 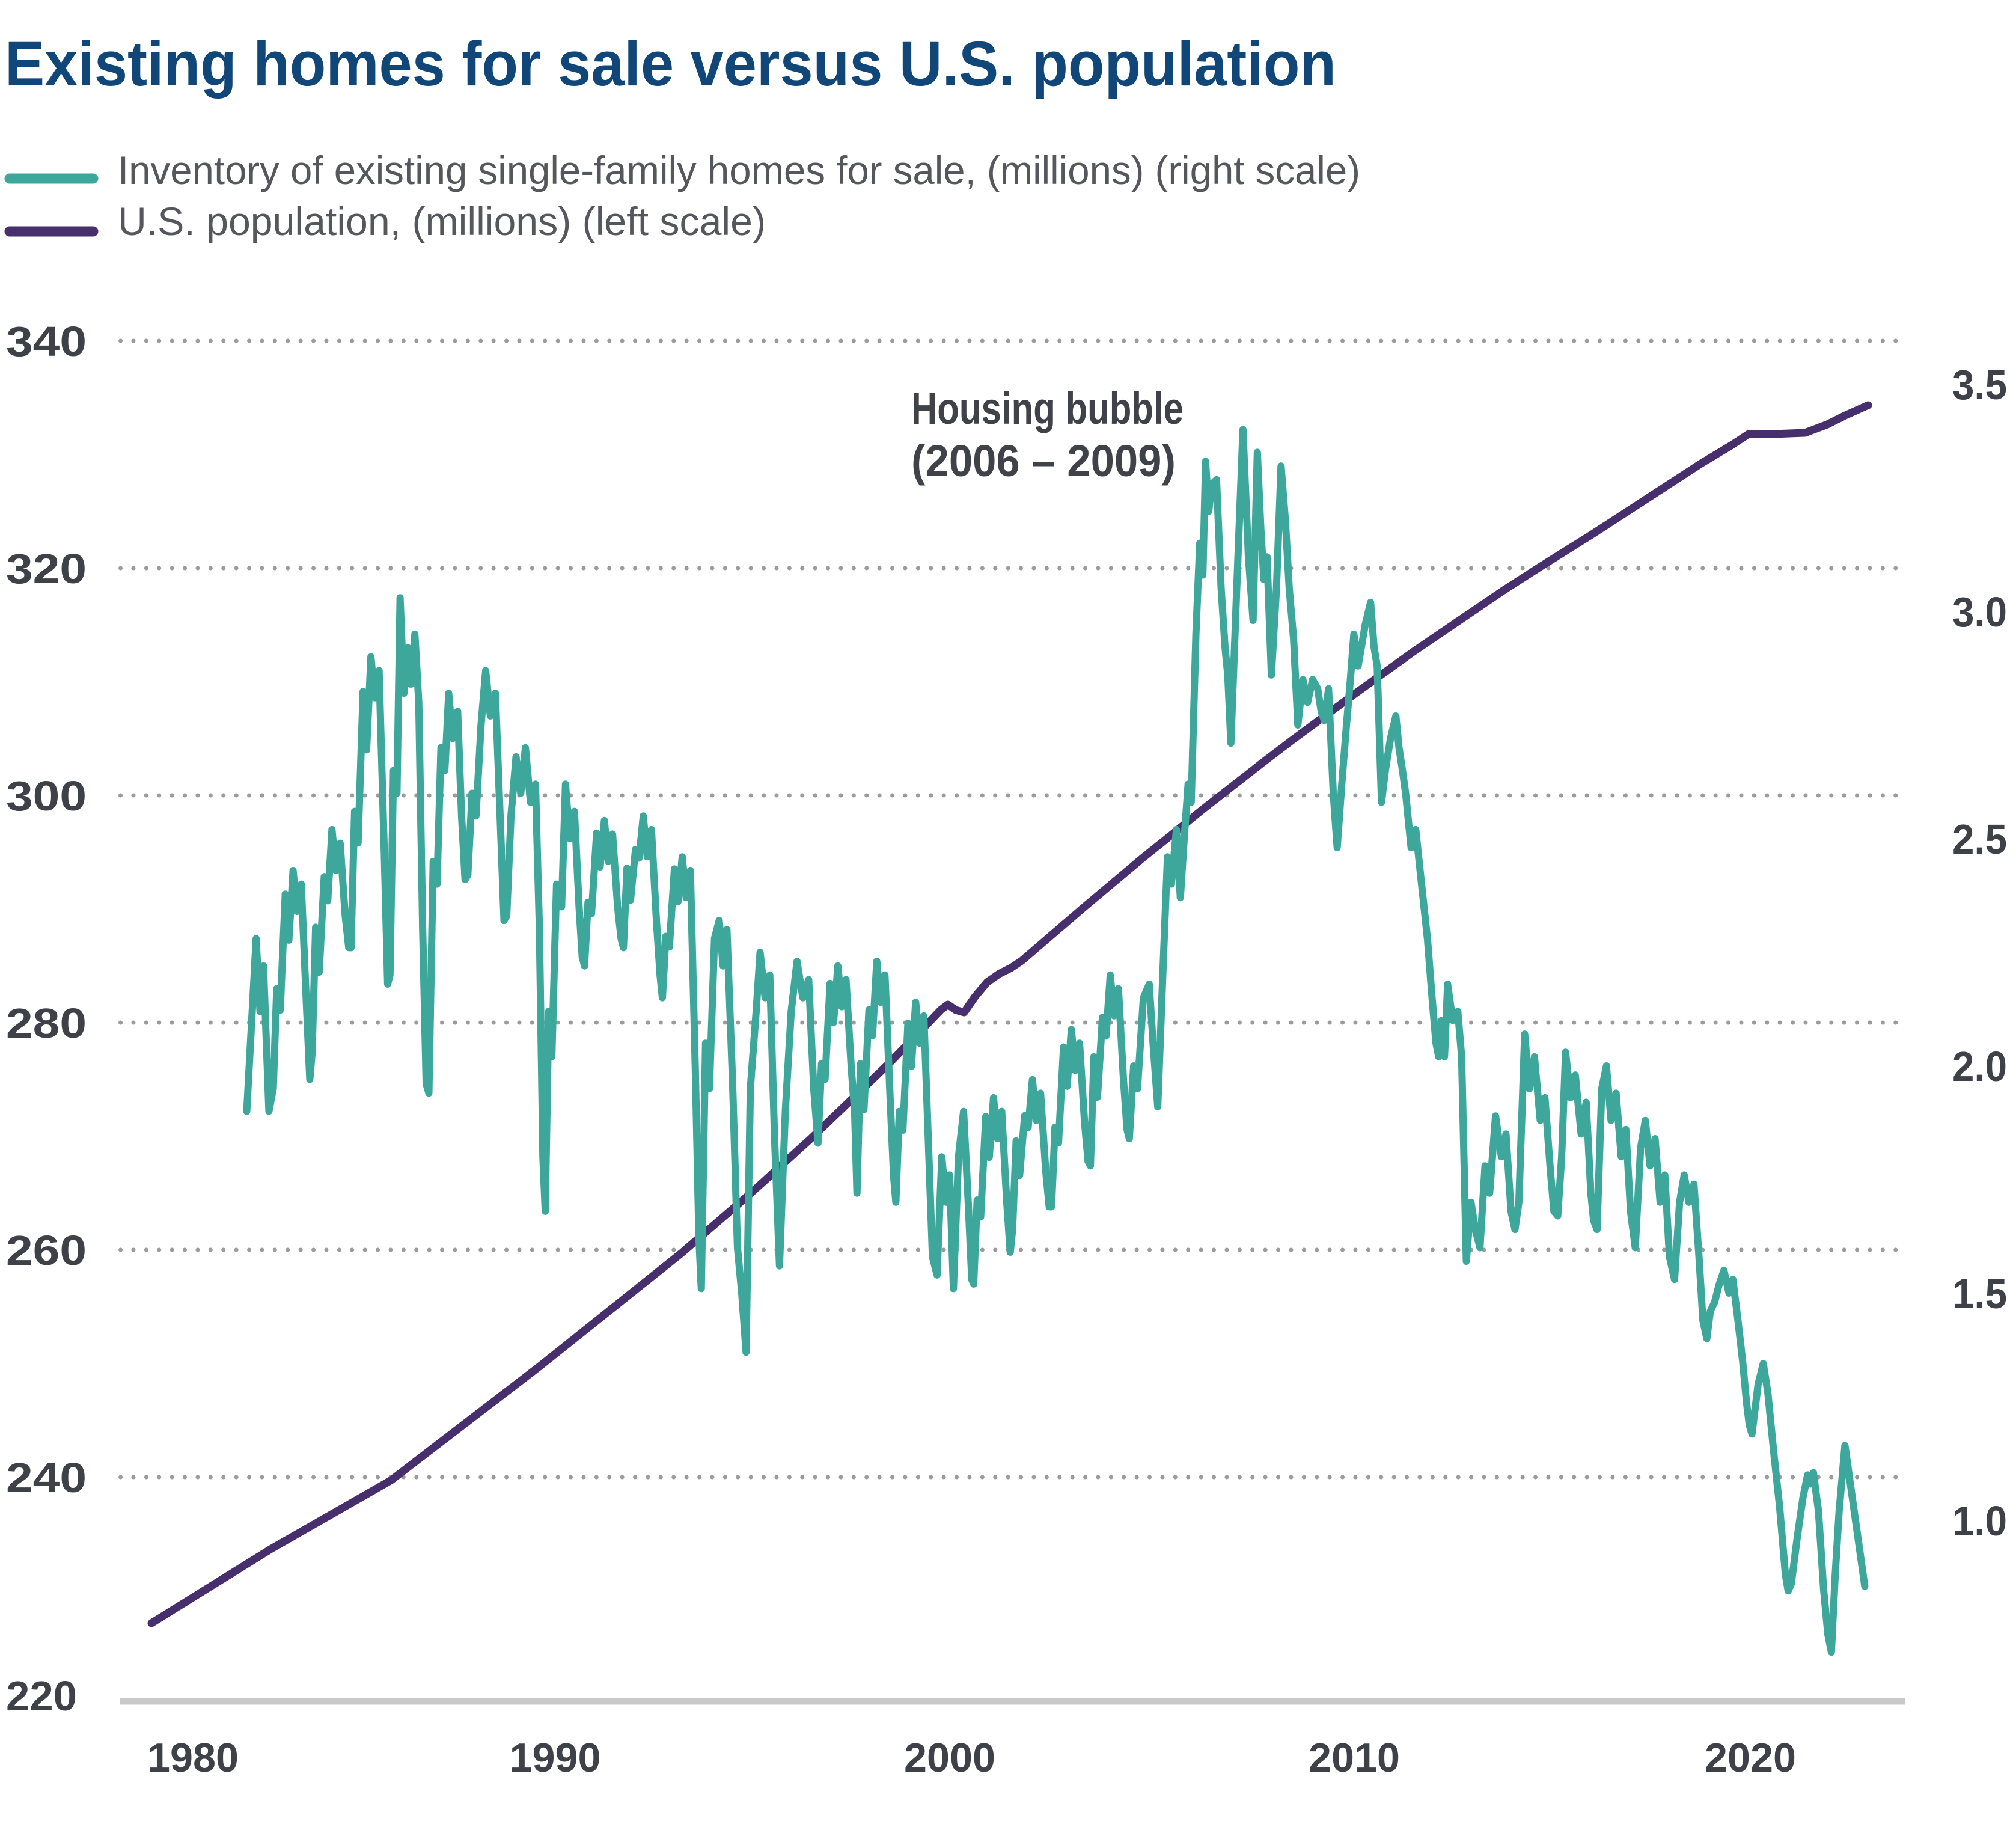 What do you see at coordinates (1980, 839) in the screenshot?
I see `svg-text: 2.5` at bounding box center [1980, 839].